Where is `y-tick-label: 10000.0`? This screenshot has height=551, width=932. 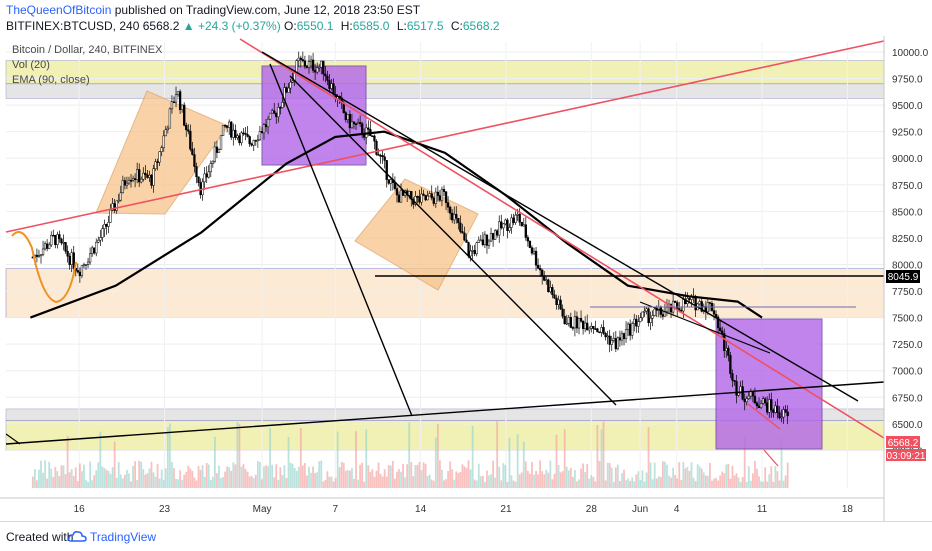
y-tick-label: 10000.0 is located at coordinates (910, 53).